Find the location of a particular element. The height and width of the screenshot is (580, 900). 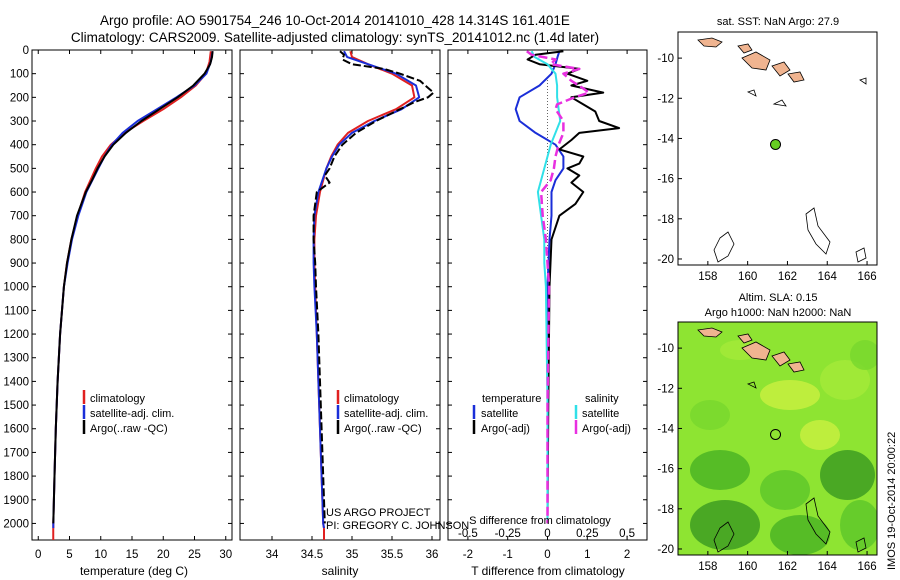

s-tick-label: -0.25 is located at coordinates (508, 534).